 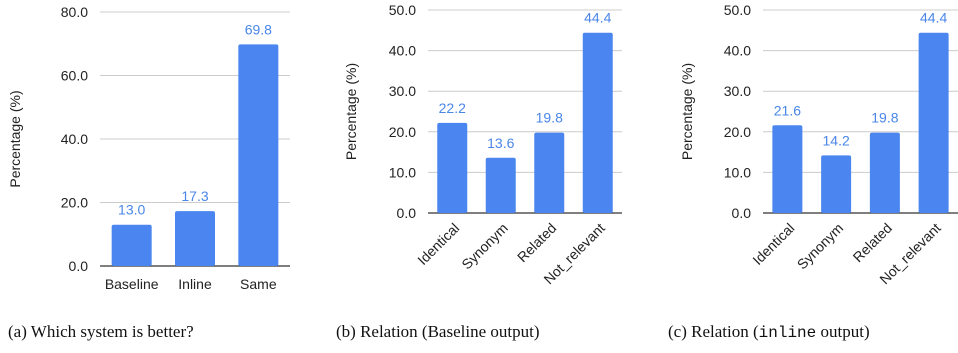 What do you see at coordinates (484, 246) in the screenshot?
I see `chart2-x-tick-label: Synonym` at bounding box center [484, 246].